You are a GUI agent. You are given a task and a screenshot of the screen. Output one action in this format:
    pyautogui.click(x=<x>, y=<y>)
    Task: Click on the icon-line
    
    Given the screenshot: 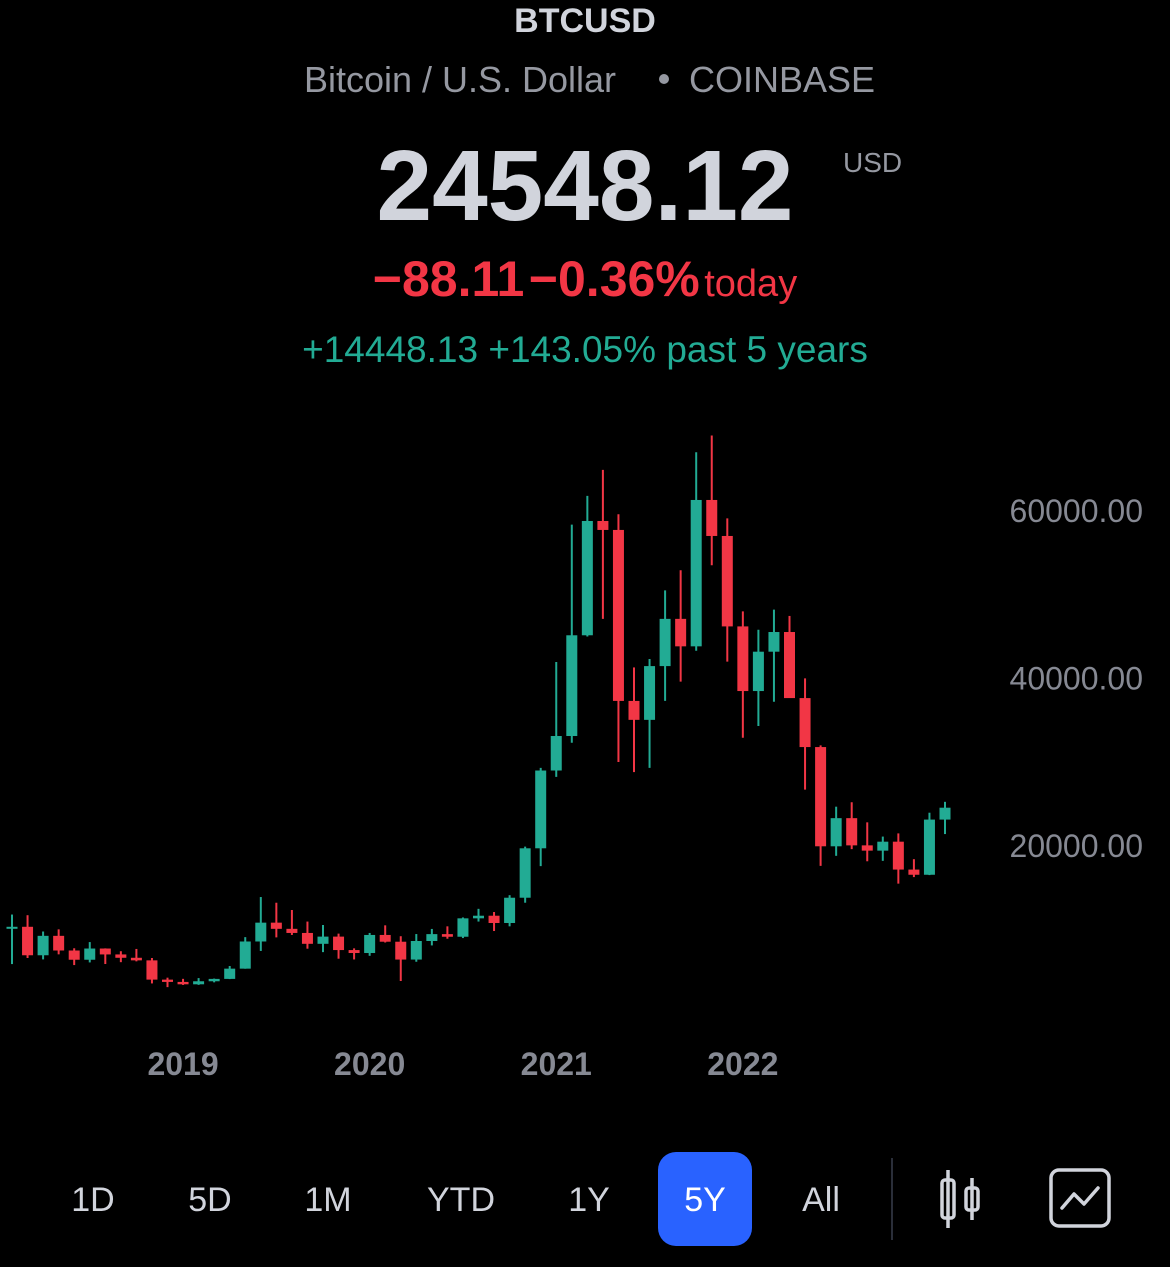 What is the action you would take?
    pyautogui.click(x=1080, y=1198)
    